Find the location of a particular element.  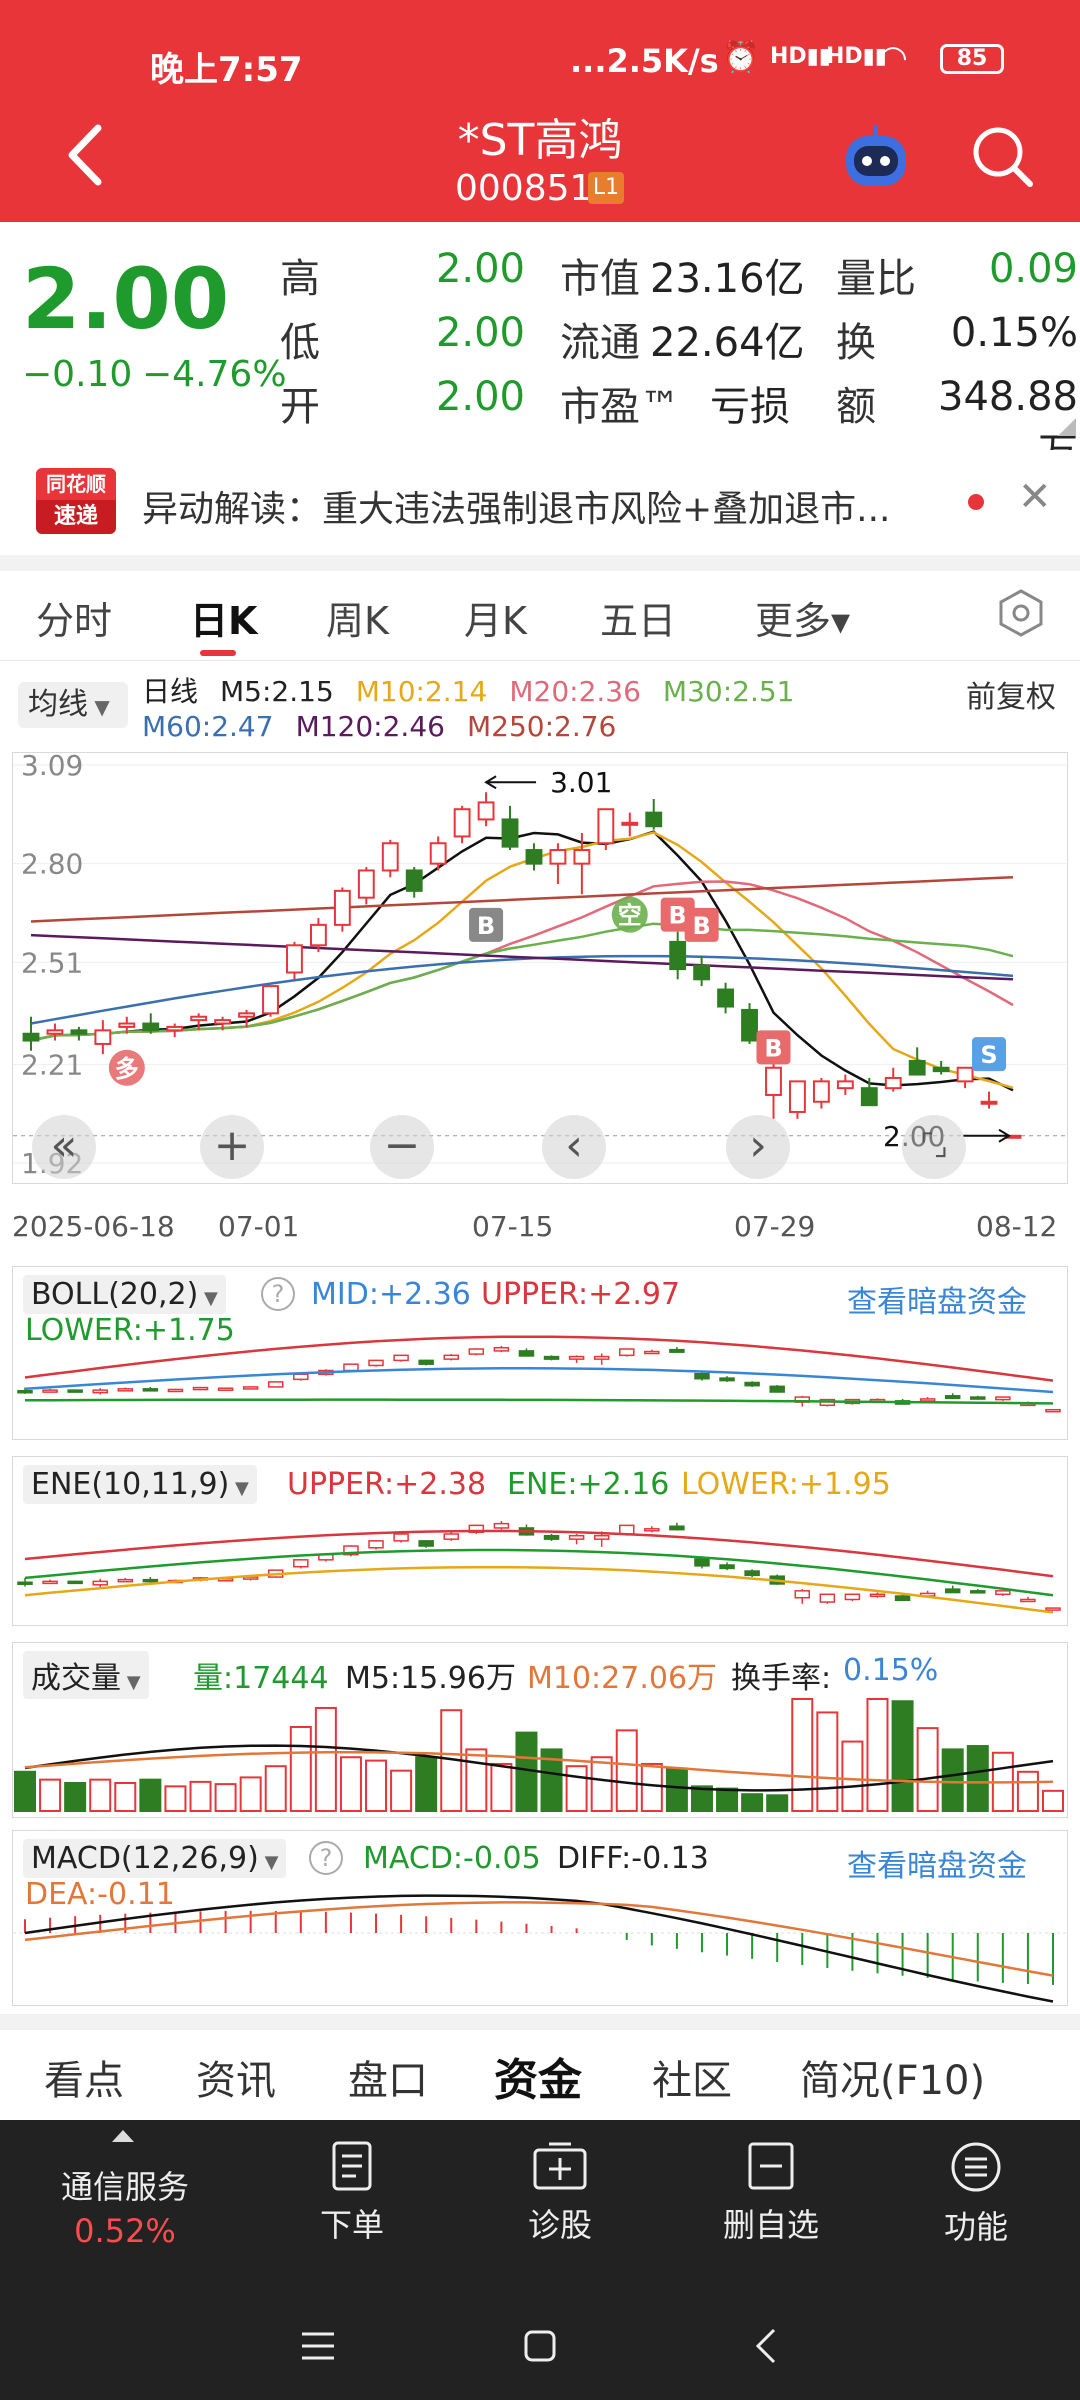

adjust-mode: 前复权 is located at coordinates (1011, 697).